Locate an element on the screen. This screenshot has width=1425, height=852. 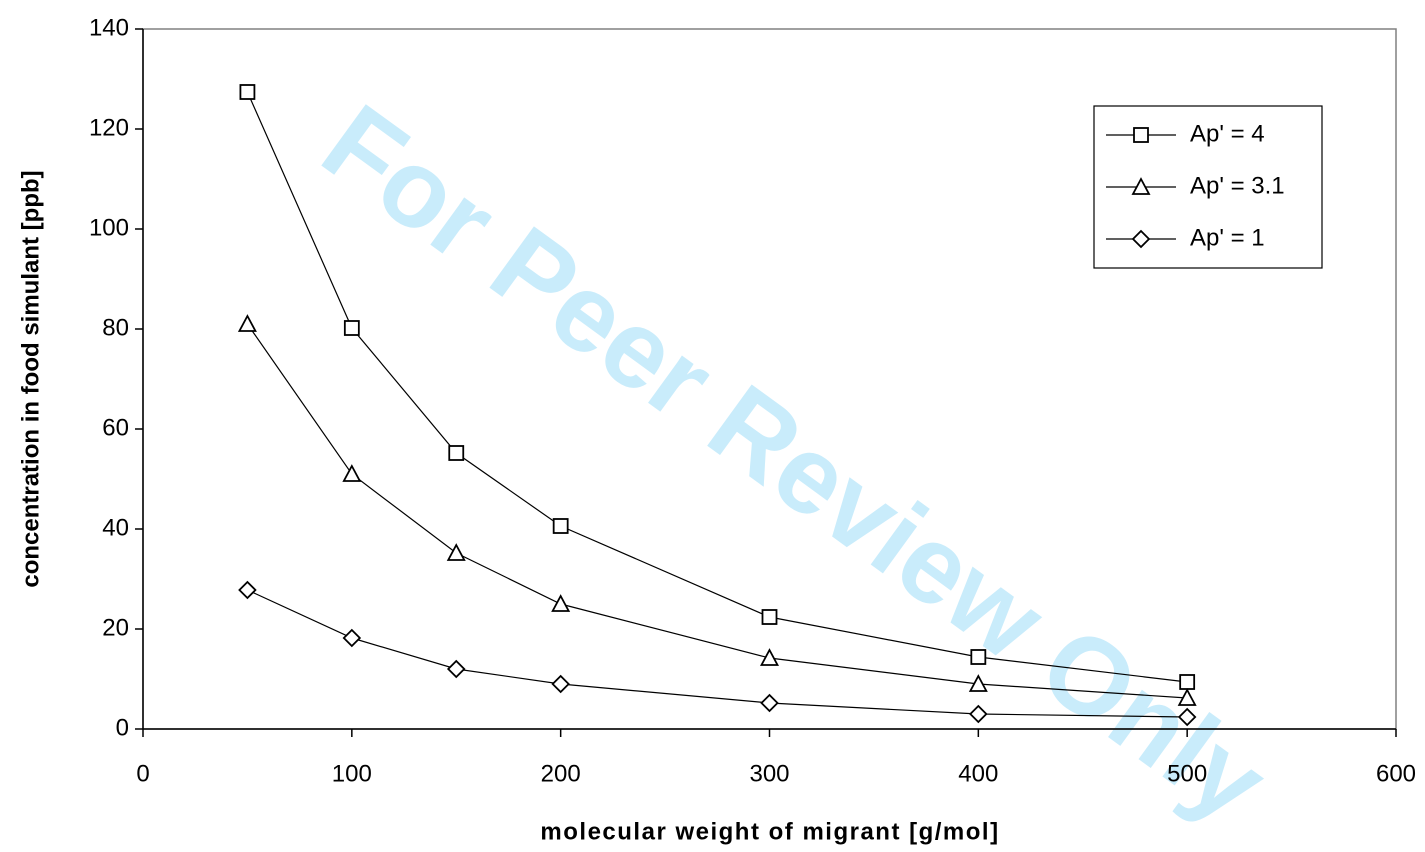
y-tick-label: 120 is located at coordinates (109, 127).